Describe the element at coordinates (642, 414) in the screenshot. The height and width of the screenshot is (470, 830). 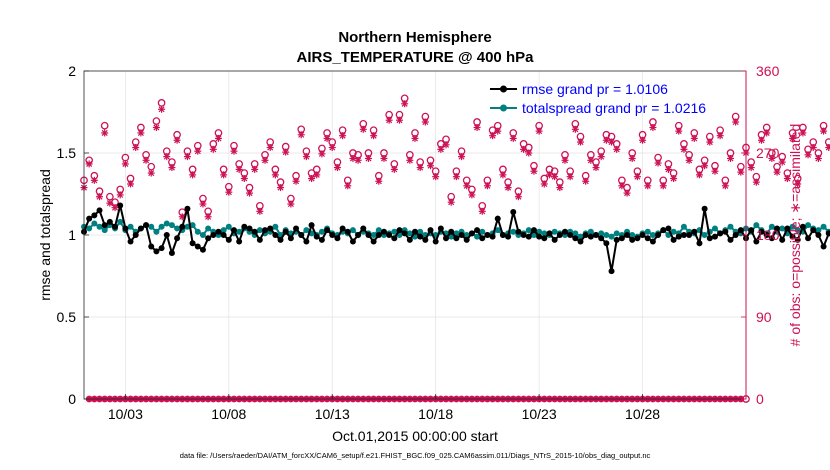
I see `x-tick-label: 10/28` at that location.